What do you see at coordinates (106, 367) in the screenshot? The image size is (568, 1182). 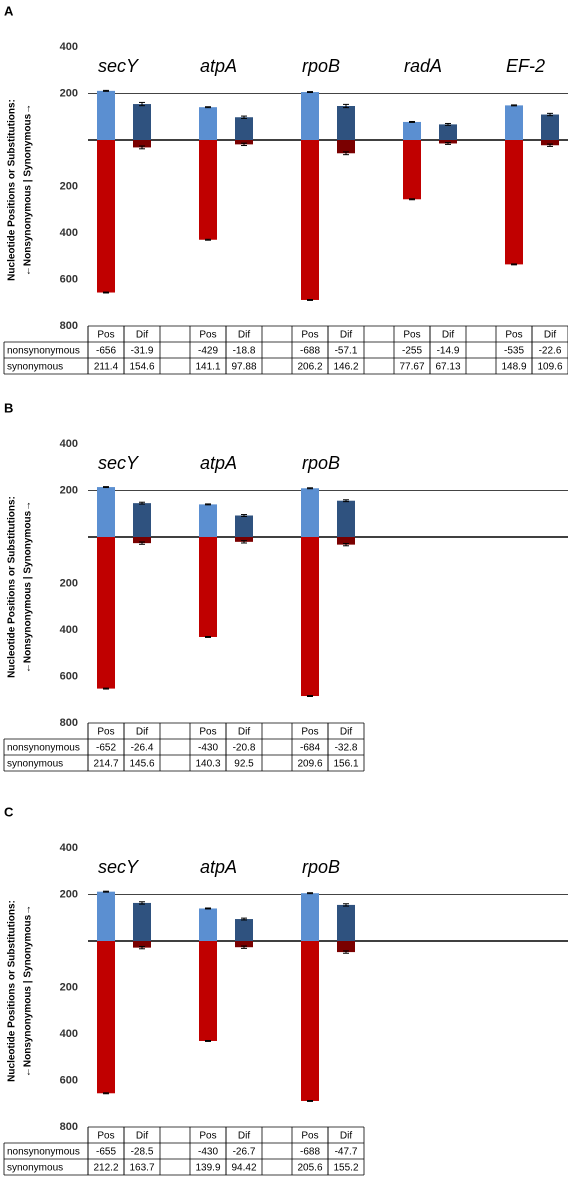 I see `table-value: 211.4` at bounding box center [106, 367].